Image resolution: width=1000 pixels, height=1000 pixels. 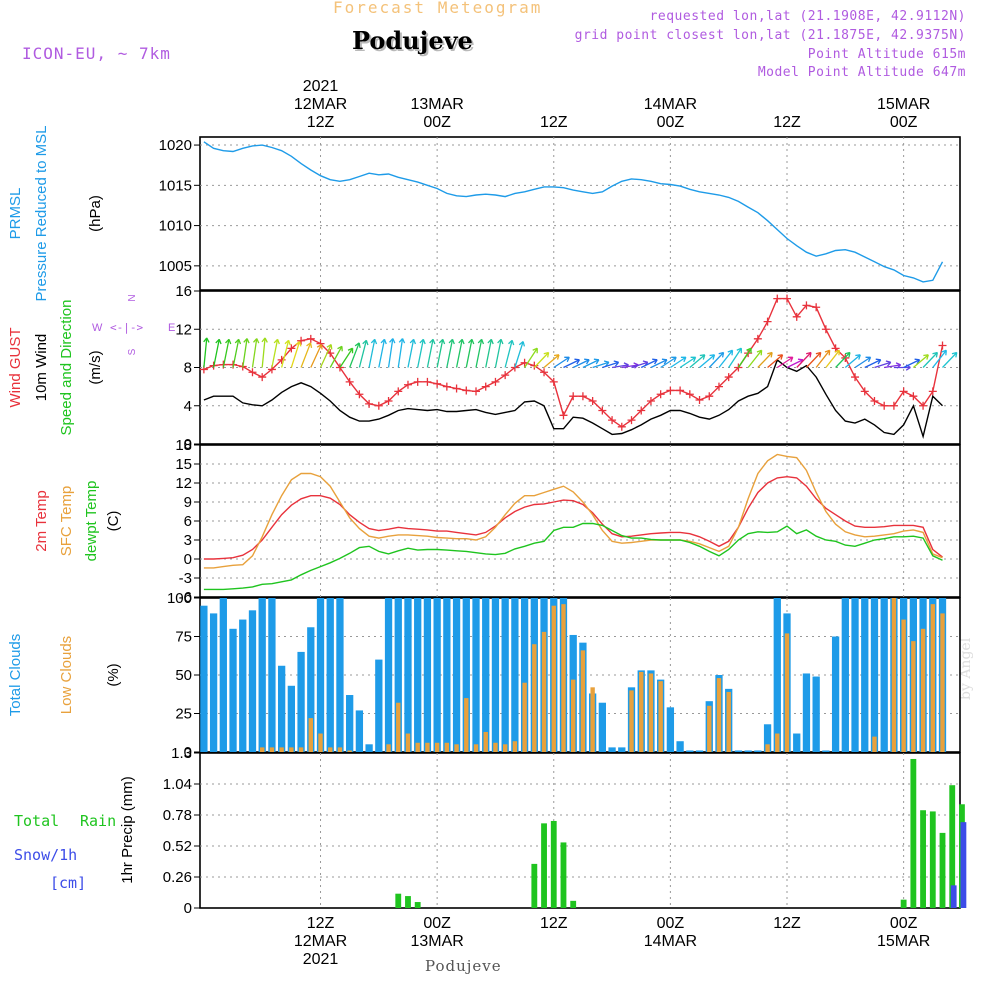 What do you see at coordinates (886, 54) in the screenshot?
I see `point-altitude: Point Altitude 615m` at bounding box center [886, 54].